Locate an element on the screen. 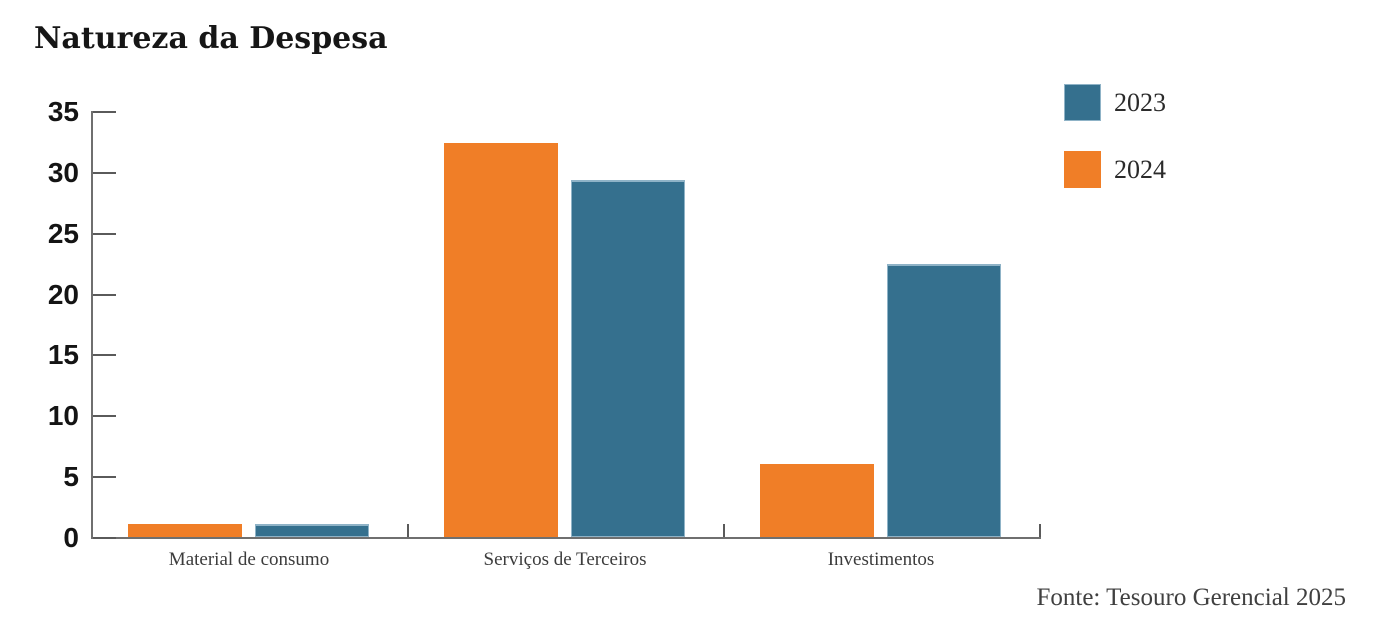 The image size is (1400, 631). chart-title: Natureza da Despesa is located at coordinates (211, 38).